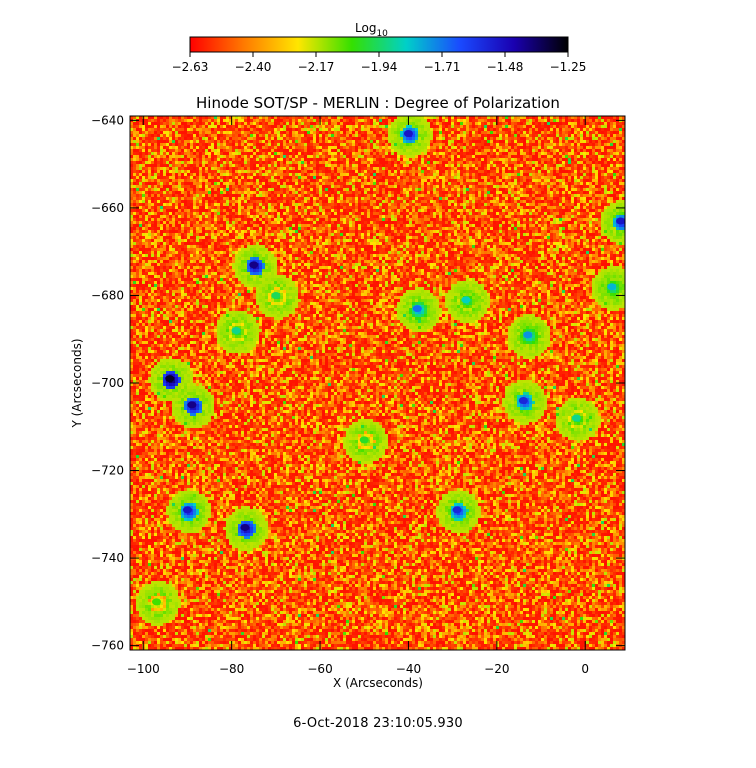  What do you see at coordinates (77, 383) in the screenshot?
I see `y-axis-label: Y (Arcseconds)` at bounding box center [77, 383].